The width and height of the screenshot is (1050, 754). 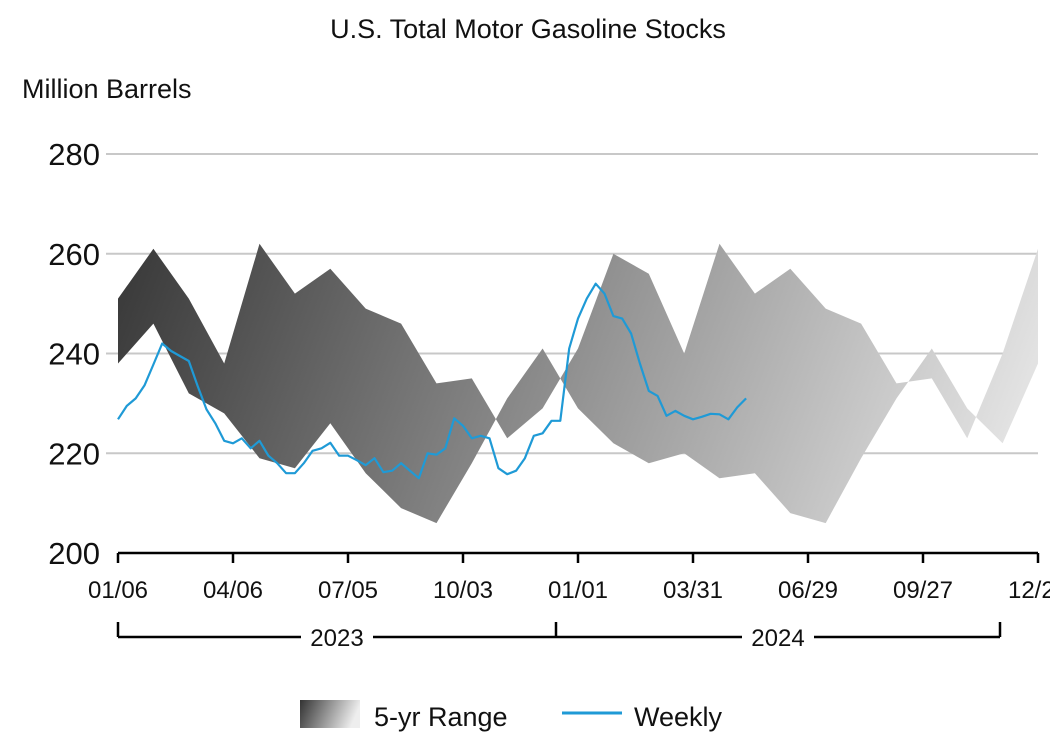 I want to click on y-tick-label: 240, so click(x=74, y=354).